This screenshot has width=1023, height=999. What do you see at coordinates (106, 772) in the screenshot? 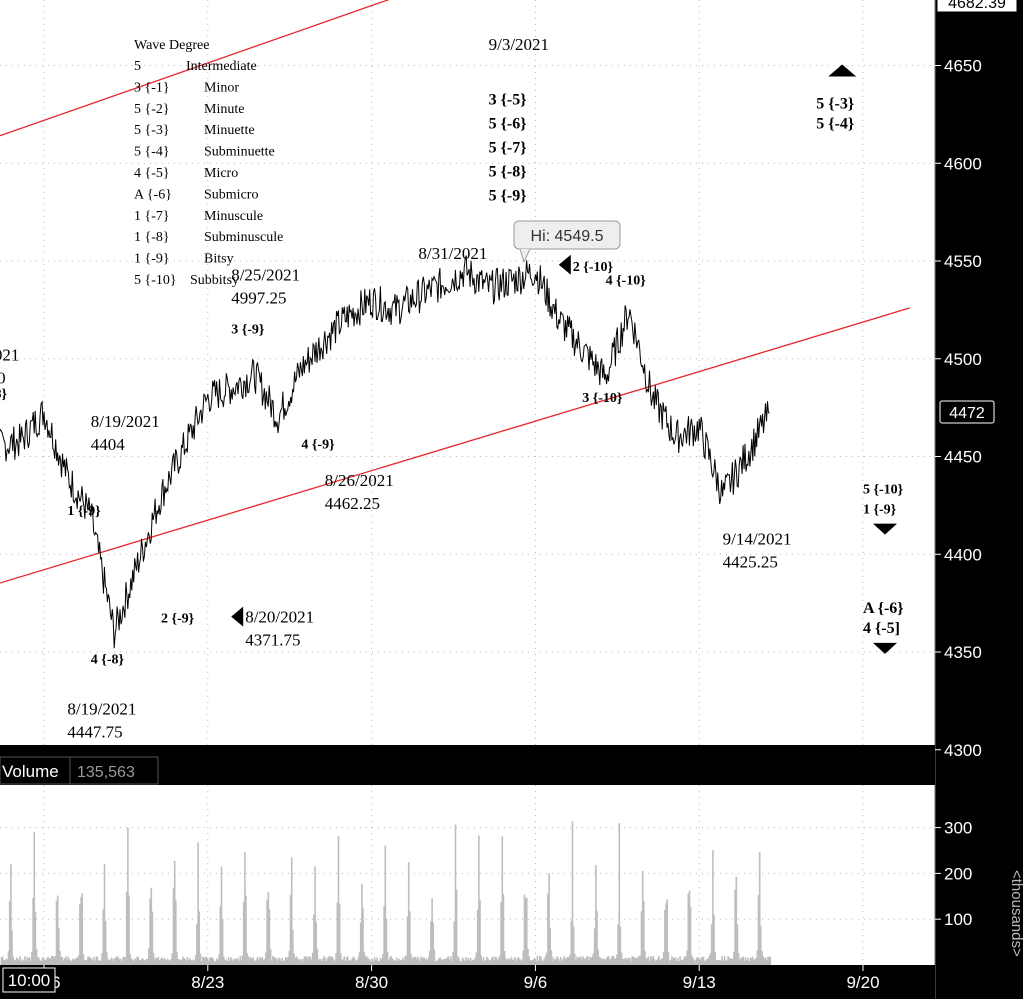
I see `volume-header-value: 135,563` at bounding box center [106, 772].